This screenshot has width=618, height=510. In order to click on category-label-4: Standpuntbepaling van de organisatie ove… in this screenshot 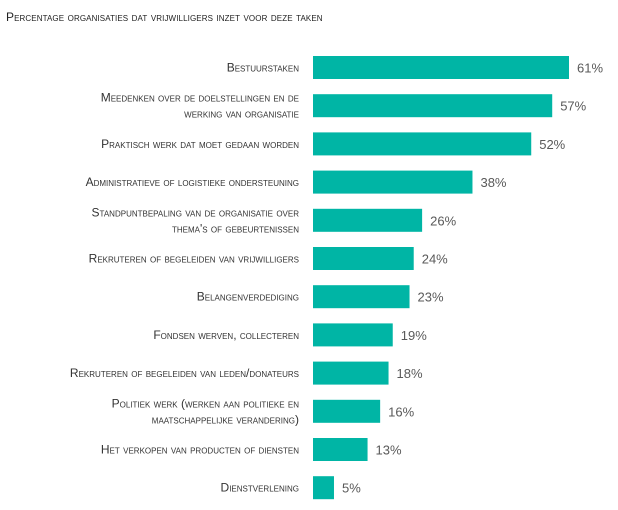, I will do `click(196, 220)`.